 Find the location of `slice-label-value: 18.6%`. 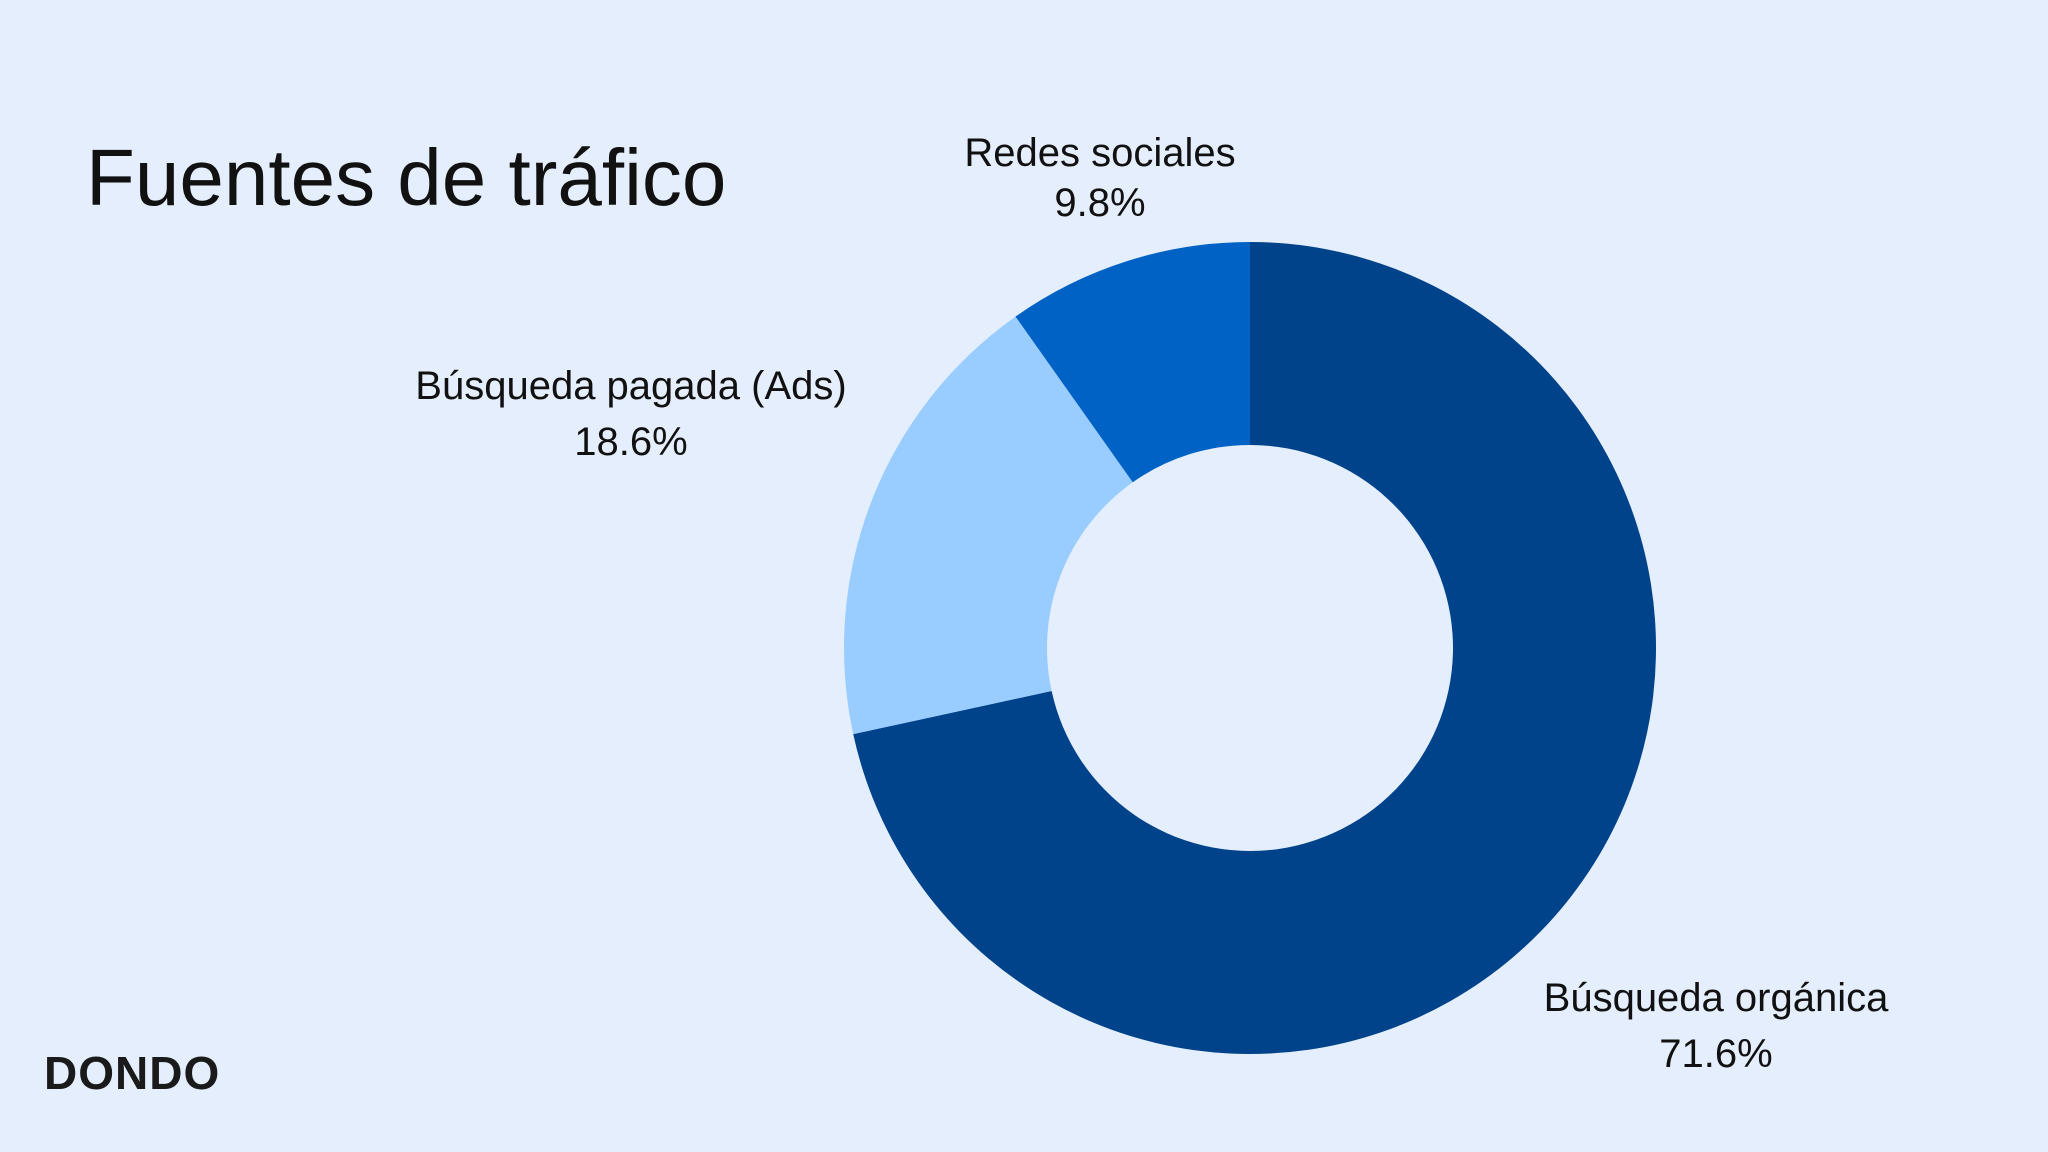

slice-label-value: 18.6% is located at coordinates (631, 442).